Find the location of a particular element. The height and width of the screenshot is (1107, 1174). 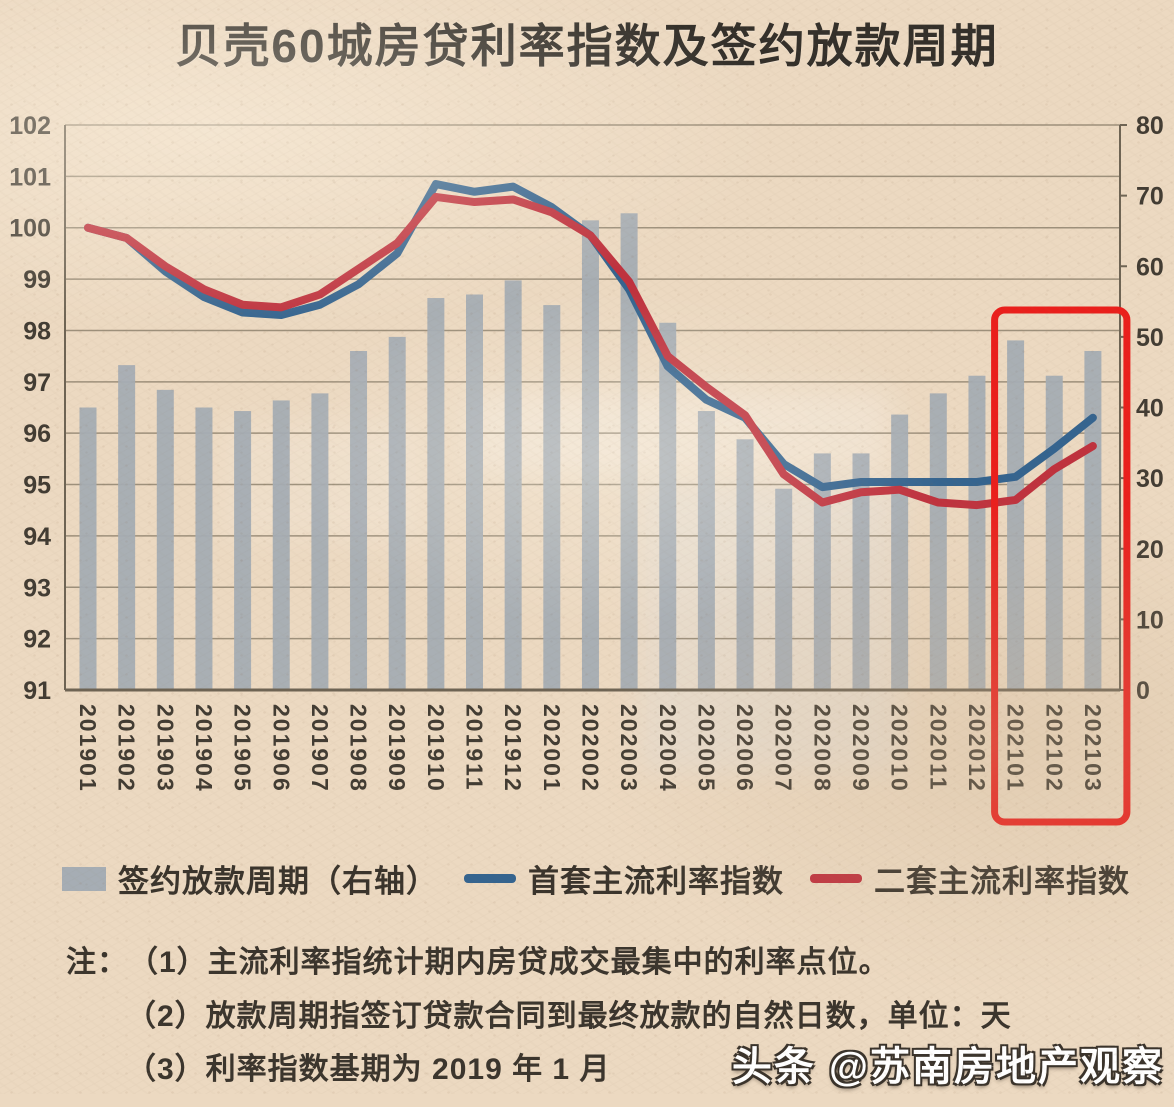

svg-text: 202103 is located at coordinates (1093, 748).